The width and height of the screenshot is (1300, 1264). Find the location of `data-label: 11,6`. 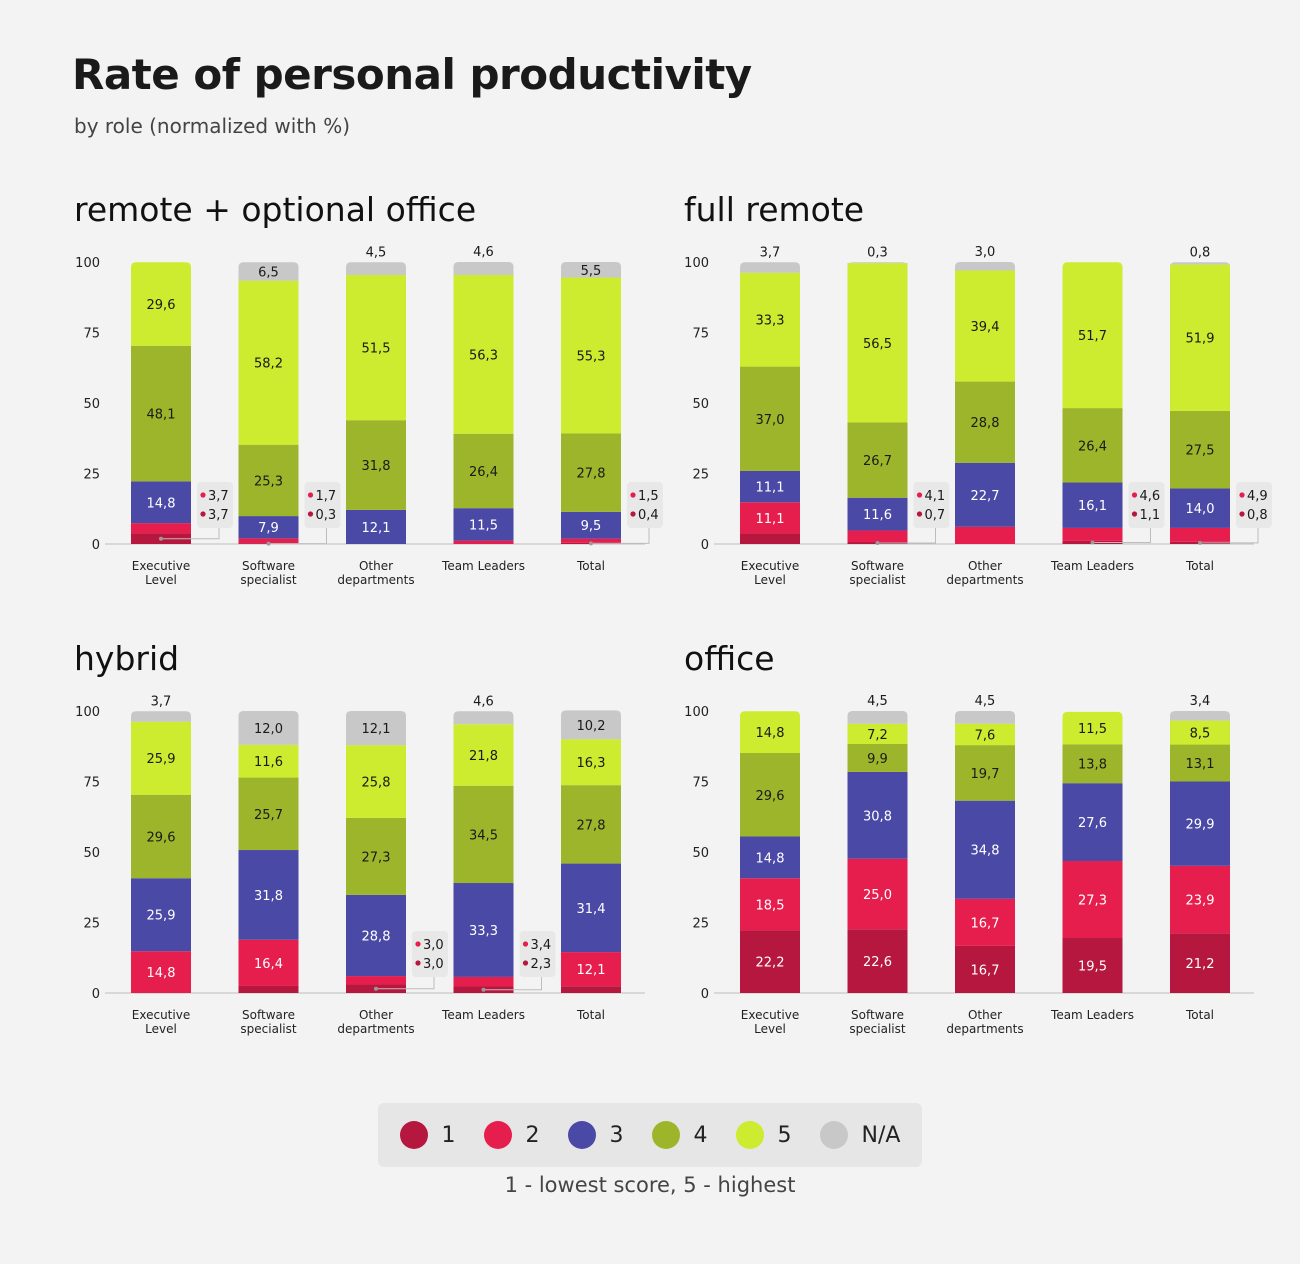

data-label: 11,6 is located at coordinates (877, 515).